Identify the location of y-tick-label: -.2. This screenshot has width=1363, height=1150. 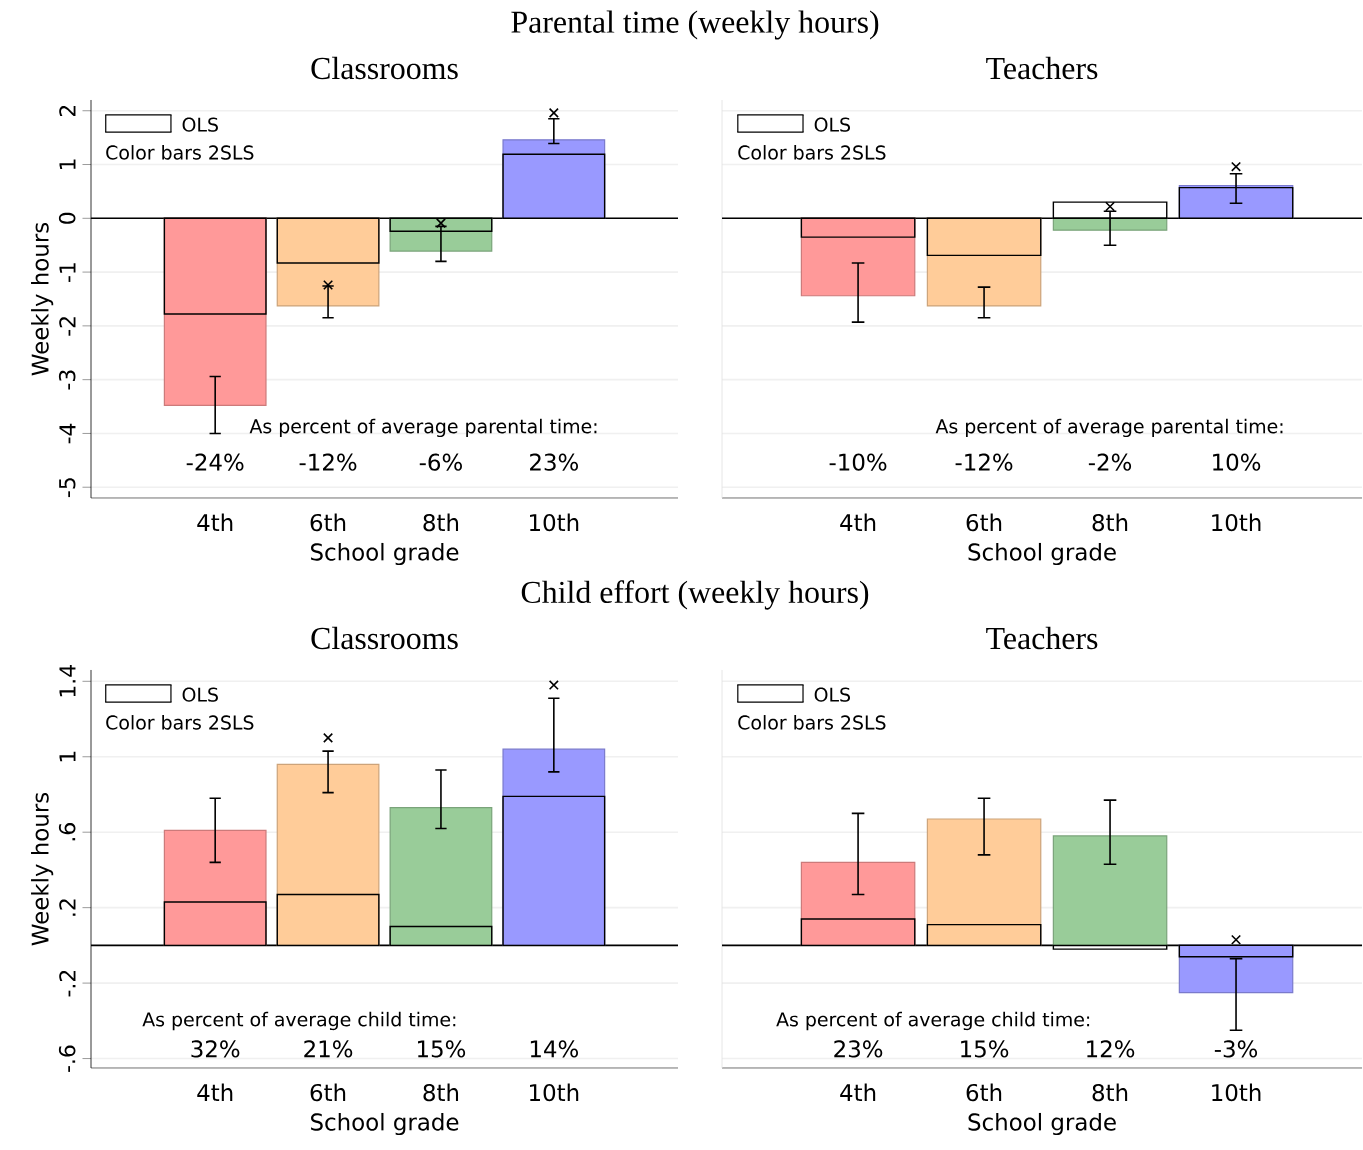
(67, 983).